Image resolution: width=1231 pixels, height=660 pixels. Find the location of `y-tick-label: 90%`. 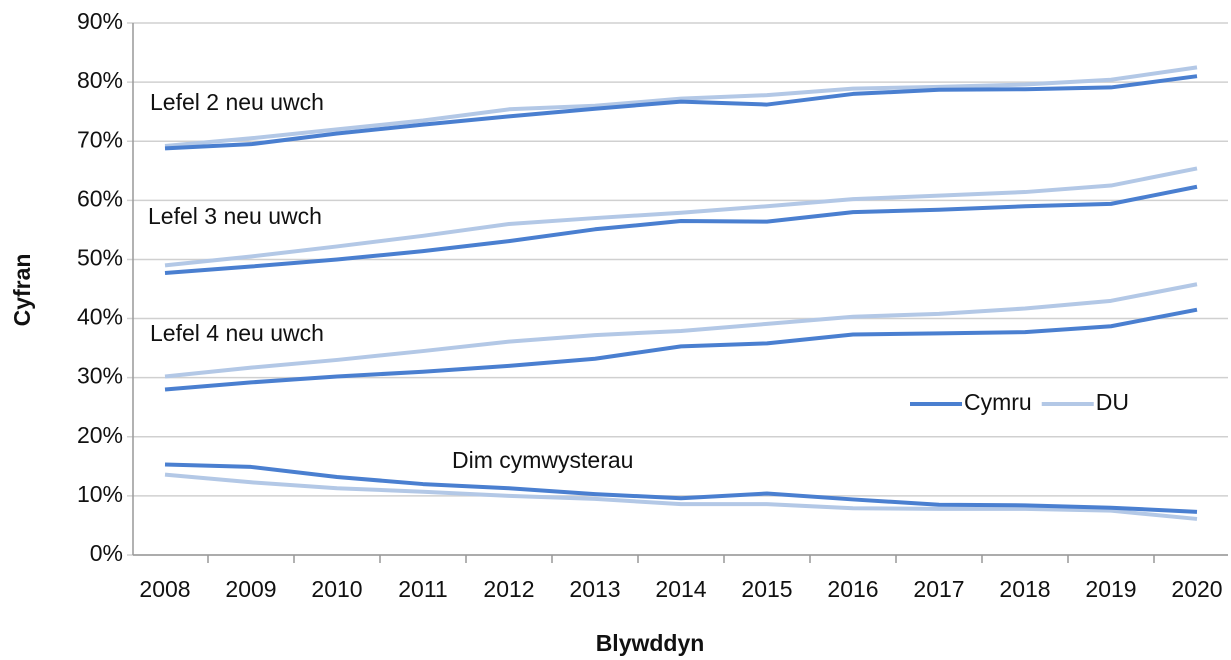

y-tick-label: 90% is located at coordinates (100, 21).